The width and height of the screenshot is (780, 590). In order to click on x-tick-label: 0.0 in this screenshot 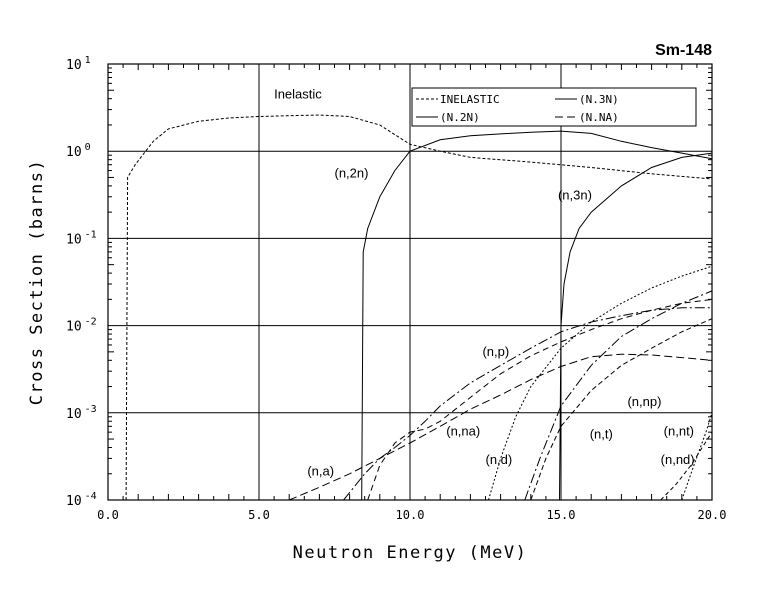, I will do `click(108, 515)`.